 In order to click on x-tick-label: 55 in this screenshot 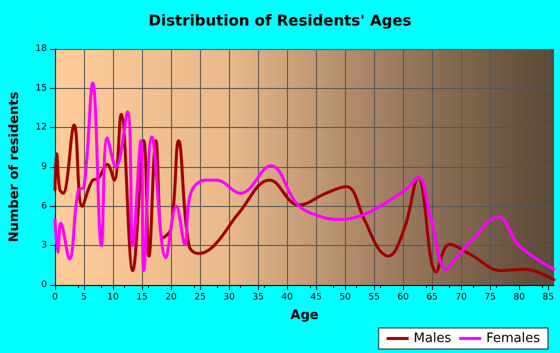, I will do `click(374, 297)`.